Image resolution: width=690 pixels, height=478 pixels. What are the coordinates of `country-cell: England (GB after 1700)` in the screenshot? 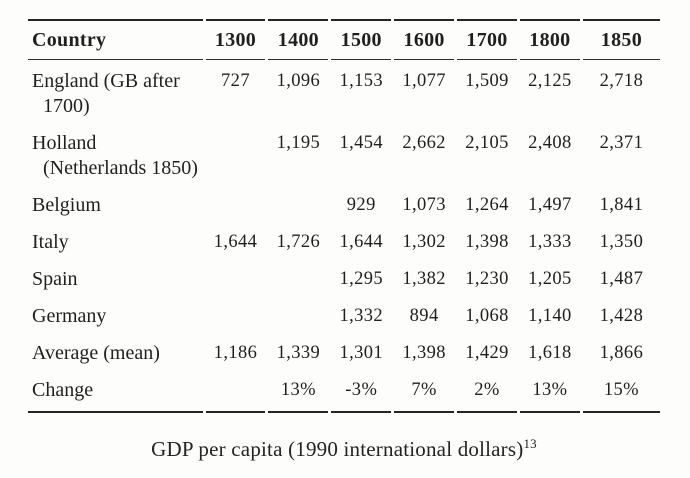 It's located at (115, 92).